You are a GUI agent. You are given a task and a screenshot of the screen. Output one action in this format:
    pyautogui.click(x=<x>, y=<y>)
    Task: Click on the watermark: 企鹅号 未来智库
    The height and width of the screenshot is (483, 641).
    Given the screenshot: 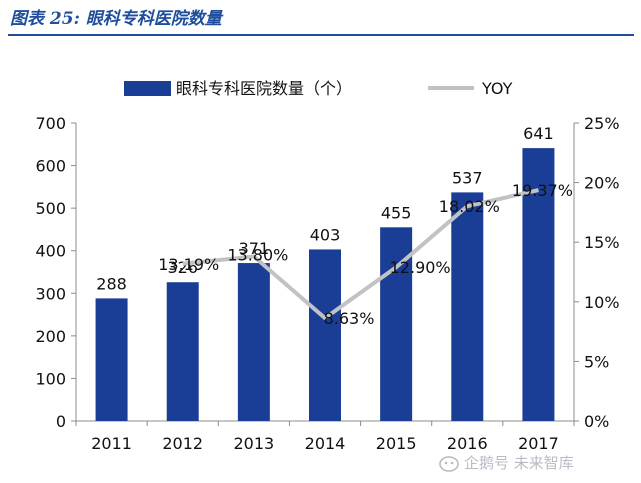 What is the action you would take?
    pyautogui.click(x=506, y=462)
    